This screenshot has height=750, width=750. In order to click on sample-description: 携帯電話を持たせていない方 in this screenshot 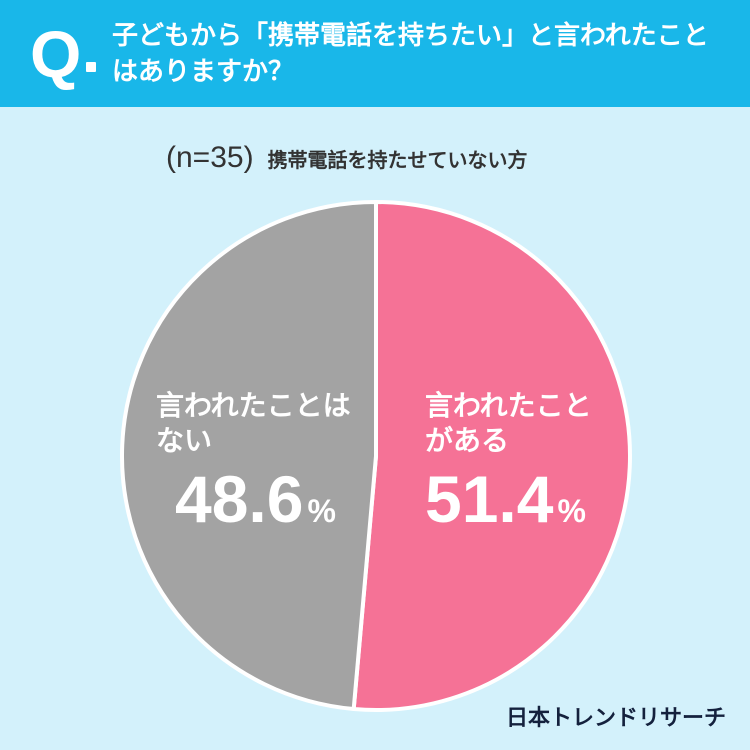, I will do `click(397, 159)`.